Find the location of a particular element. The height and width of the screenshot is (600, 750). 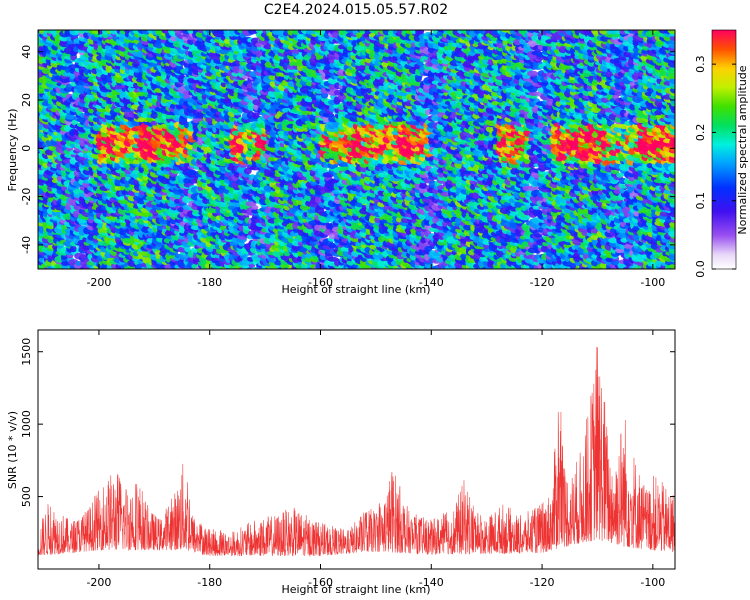

chart-title: C2E4.2024.015.05.57.R02 is located at coordinates (356, 10).